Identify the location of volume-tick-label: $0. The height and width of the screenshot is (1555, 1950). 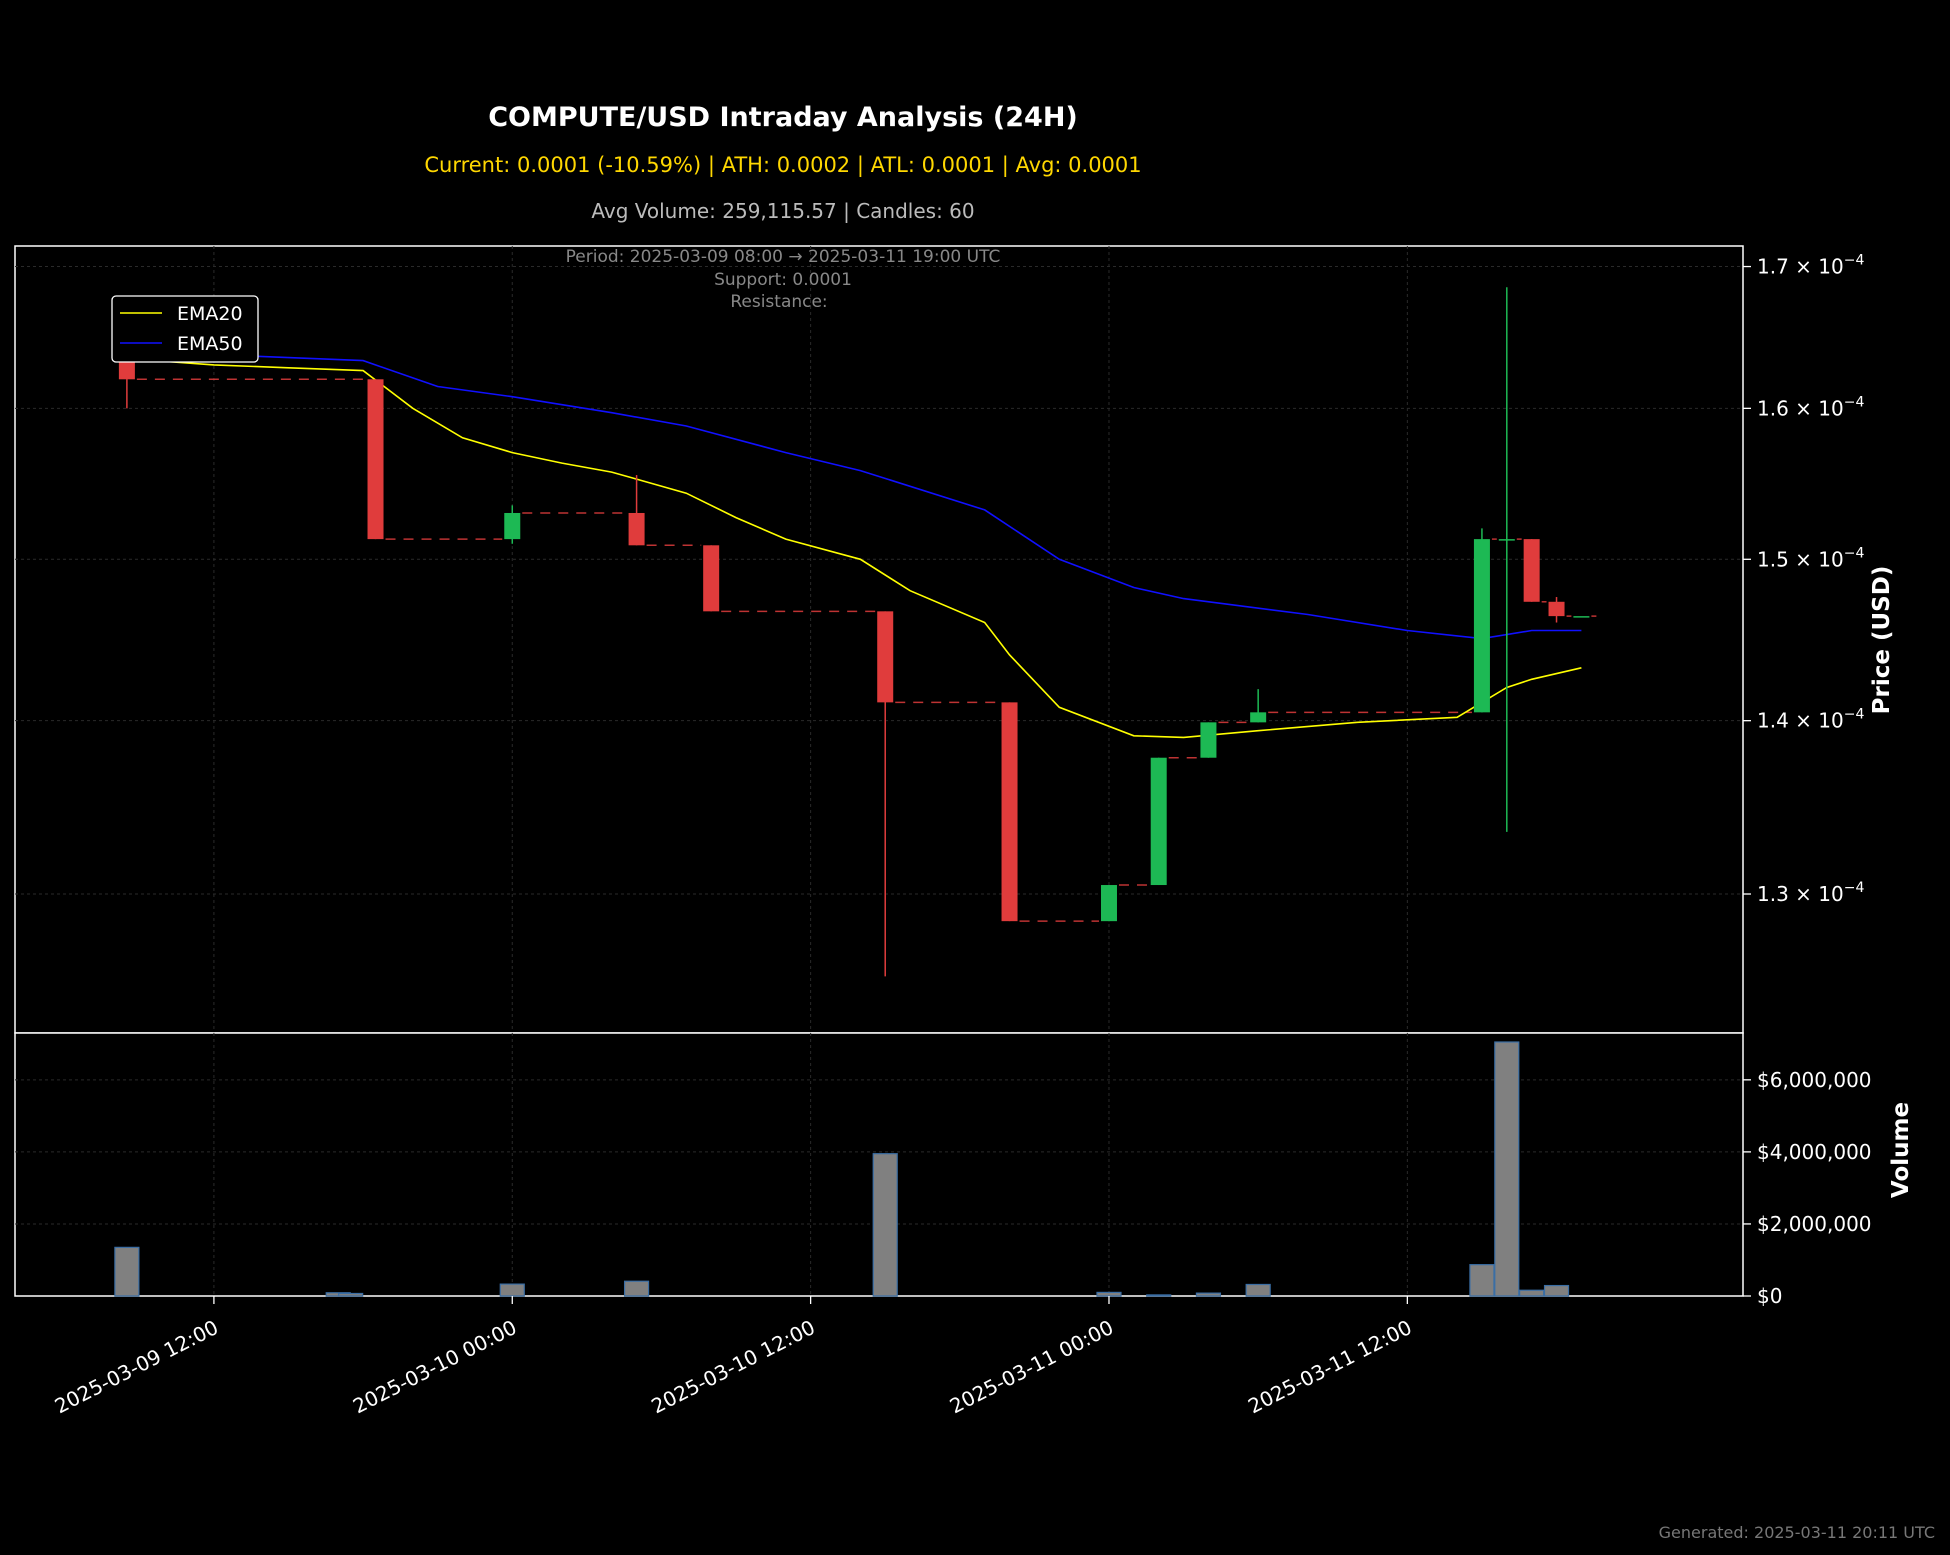
(1769, 1296).